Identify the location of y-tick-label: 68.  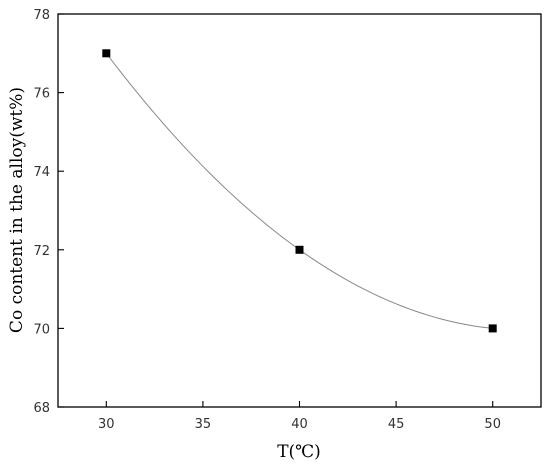
(41, 408).